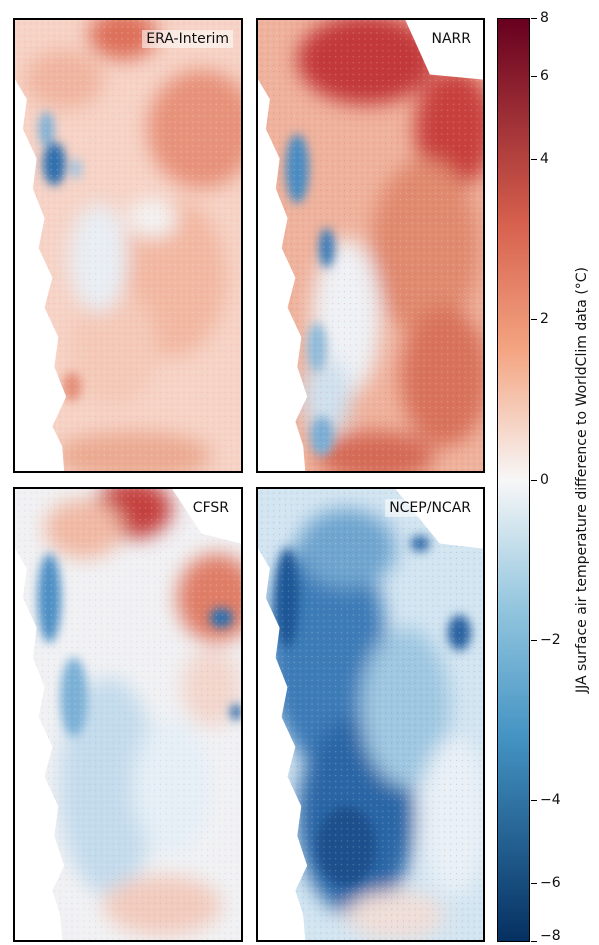 The image size is (599, 945). Describe the element at coordinates (187, 39) in the screenshot. I see `panel-title: ERA-Interim` at that location.